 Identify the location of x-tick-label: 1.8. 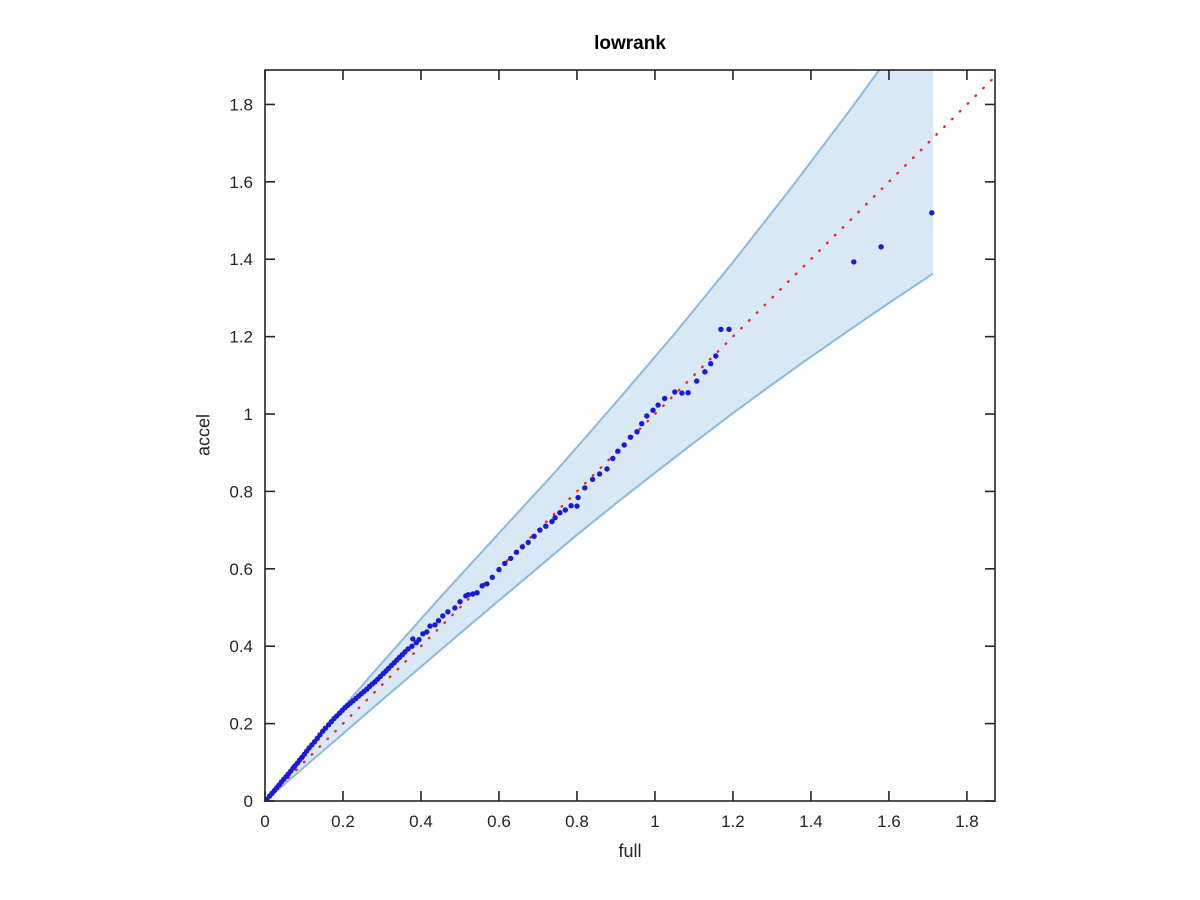
(967, 821).